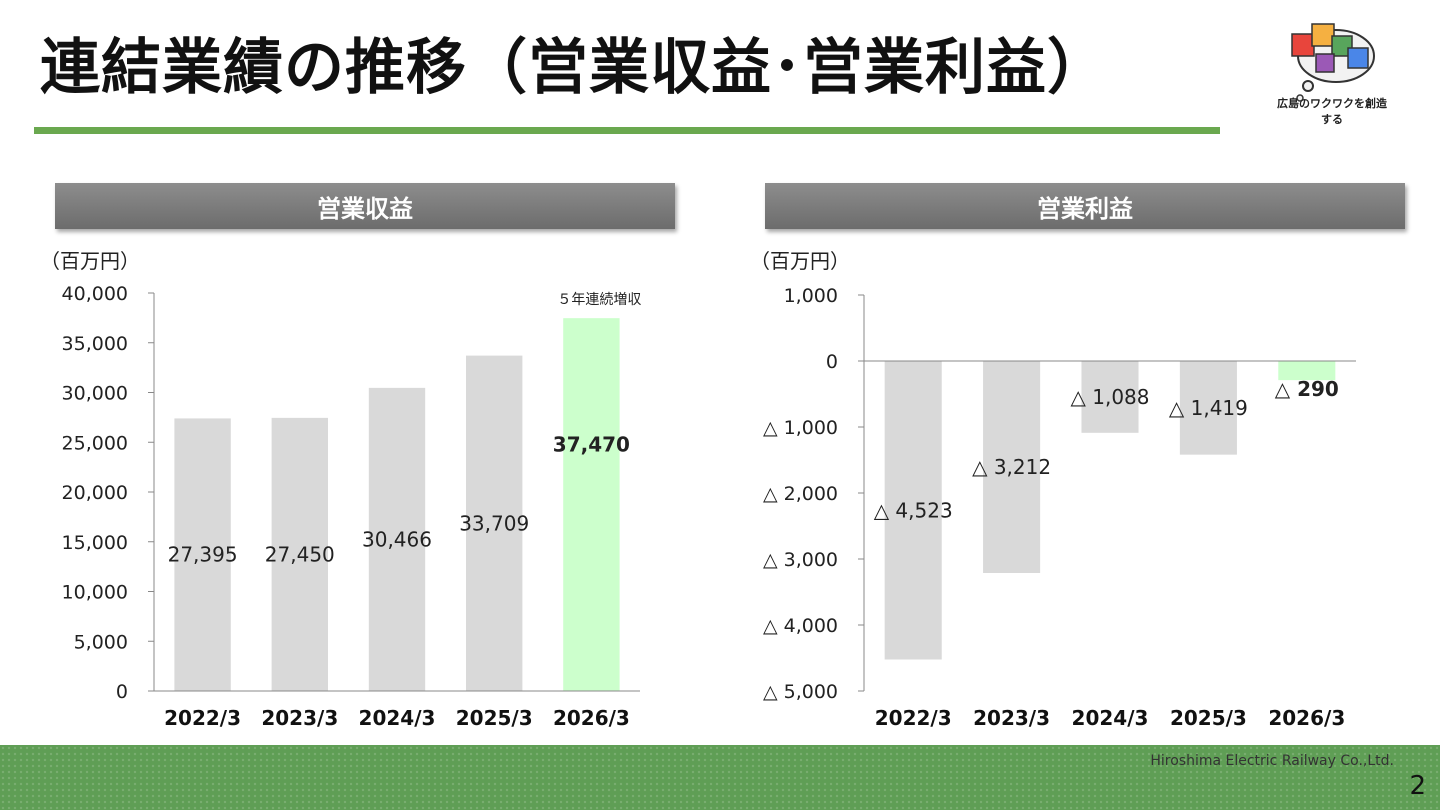 The width and height of the screenshot is (1440, 810). Describe the element at coordinates (800, 626) in the screenshot. I see `y-tick-label: △ 4,000` at that location.